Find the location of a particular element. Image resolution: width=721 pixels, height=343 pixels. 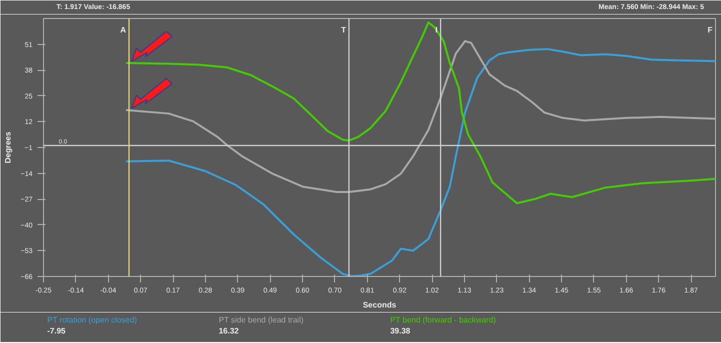

ref-line-label: A is located at coordinates (123, 30).